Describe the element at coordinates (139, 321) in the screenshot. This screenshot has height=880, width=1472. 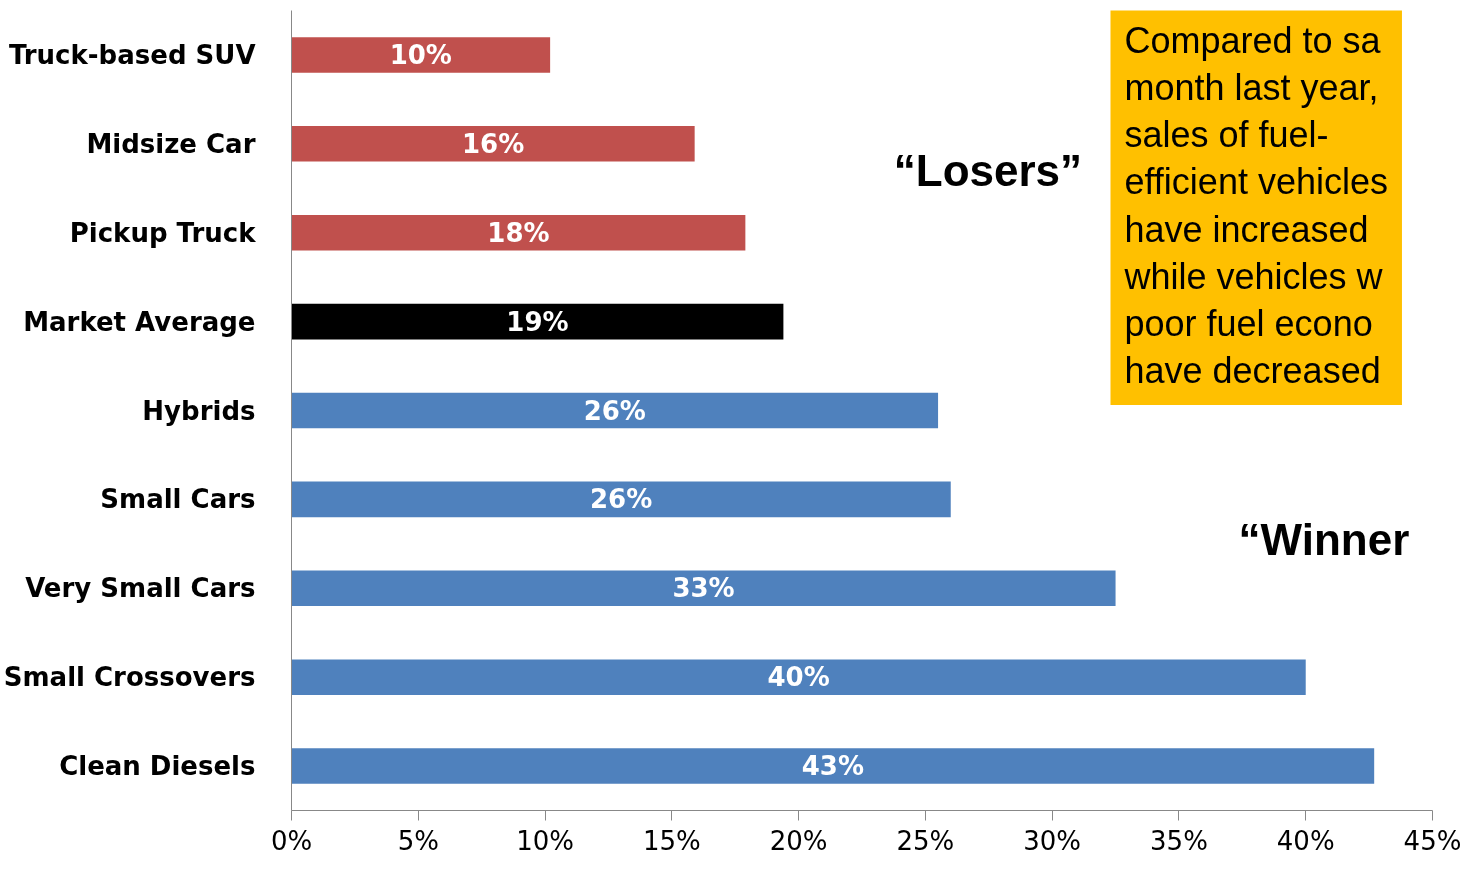
I see `y-tick-label: Market Average` at that location.